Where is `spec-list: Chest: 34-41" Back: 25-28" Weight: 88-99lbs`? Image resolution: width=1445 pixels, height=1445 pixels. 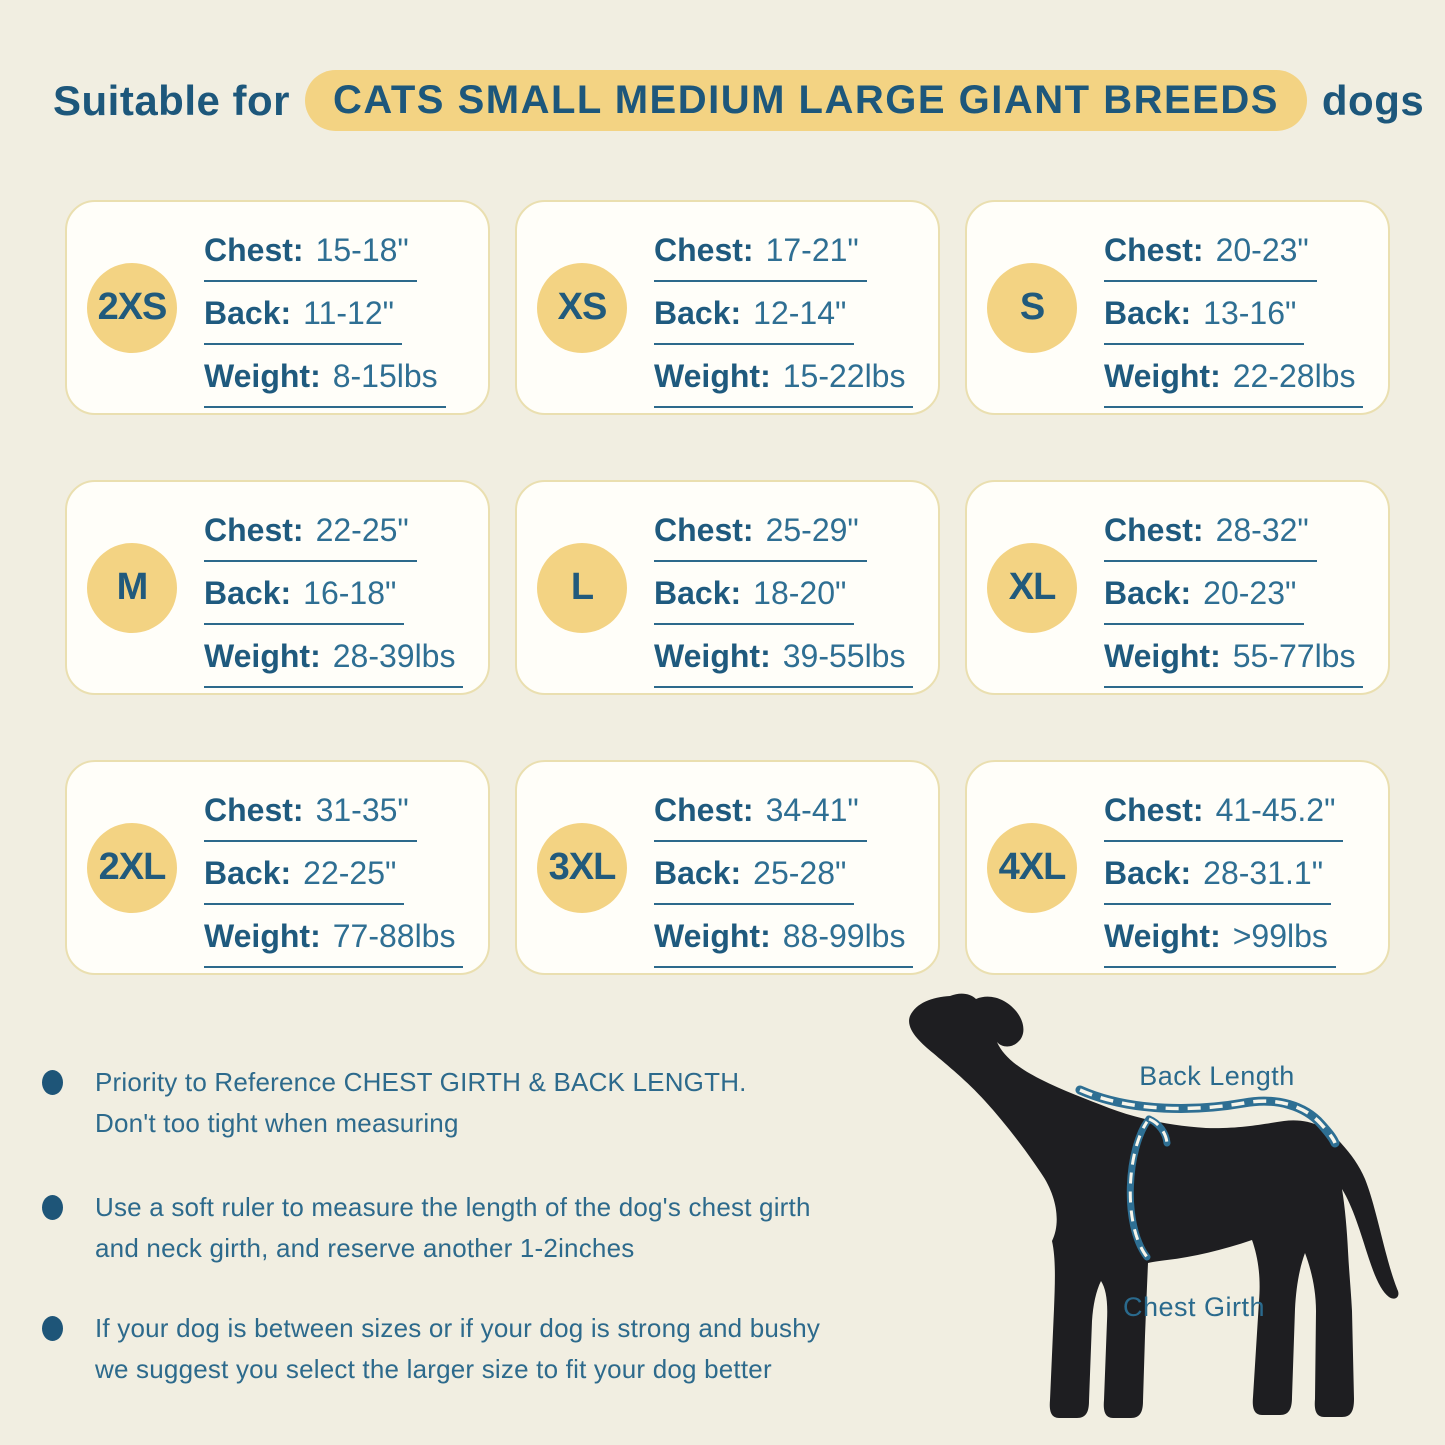
spec-list: Chest: 34-41" Back: 25-28" Weight: 88-99lbs is located at coordinates (791, 884).